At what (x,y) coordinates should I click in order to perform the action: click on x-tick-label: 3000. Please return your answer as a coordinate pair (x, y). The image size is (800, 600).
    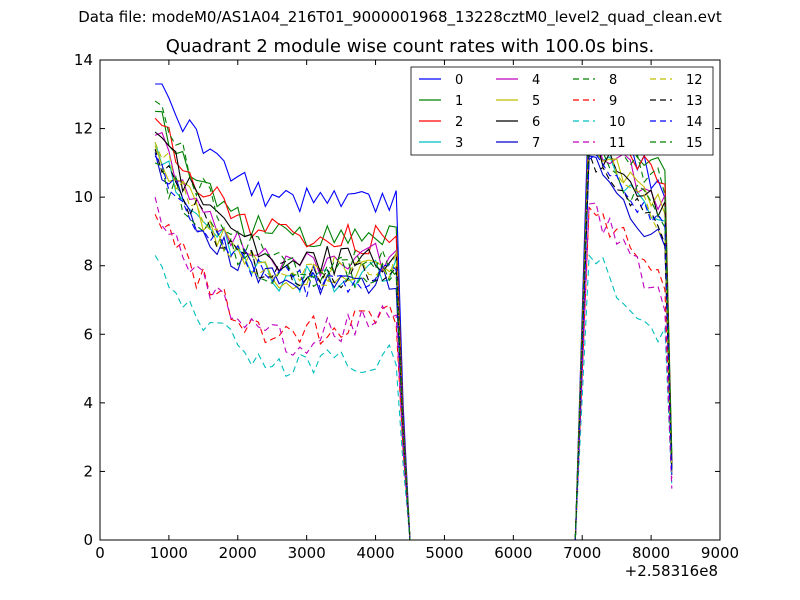
    Looking at the image, I should click on (307, 553).